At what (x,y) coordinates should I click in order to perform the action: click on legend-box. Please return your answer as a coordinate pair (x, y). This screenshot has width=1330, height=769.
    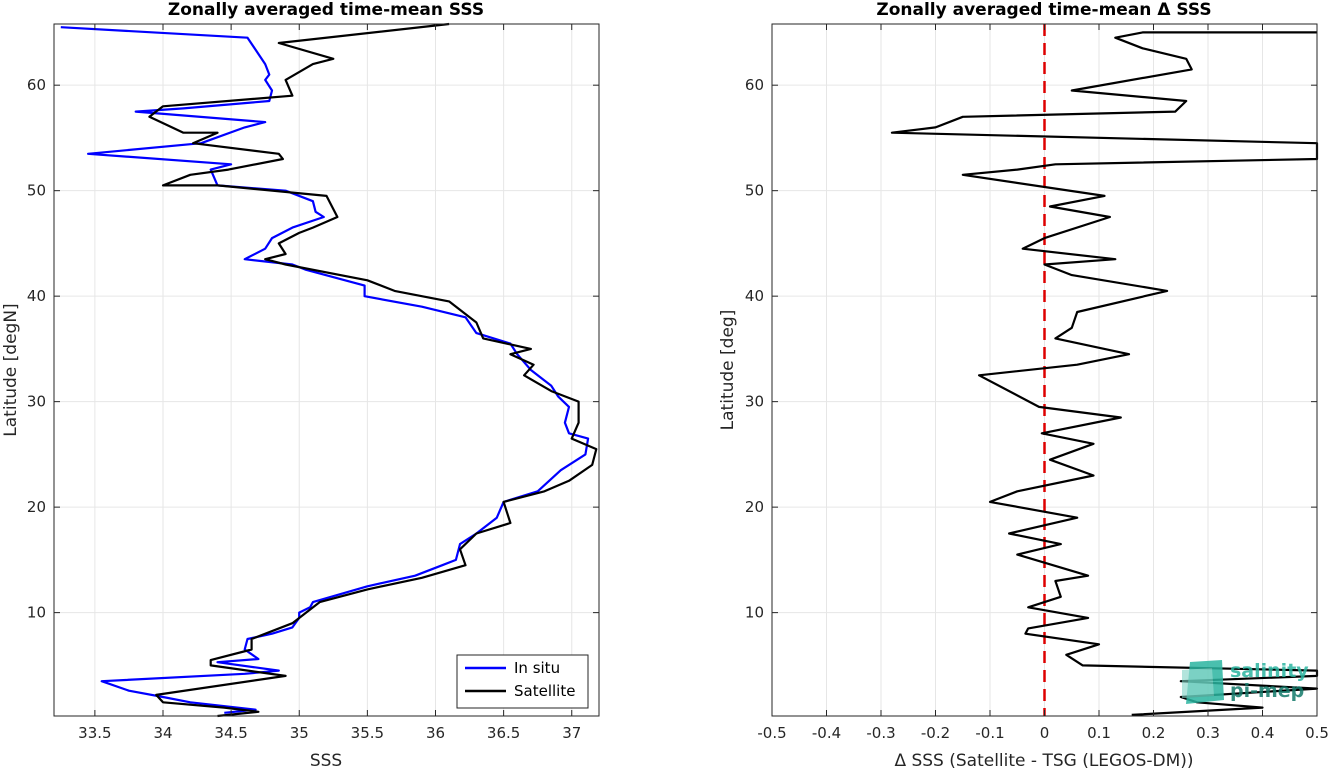
    Looking at the image, I should click on (522, 681).